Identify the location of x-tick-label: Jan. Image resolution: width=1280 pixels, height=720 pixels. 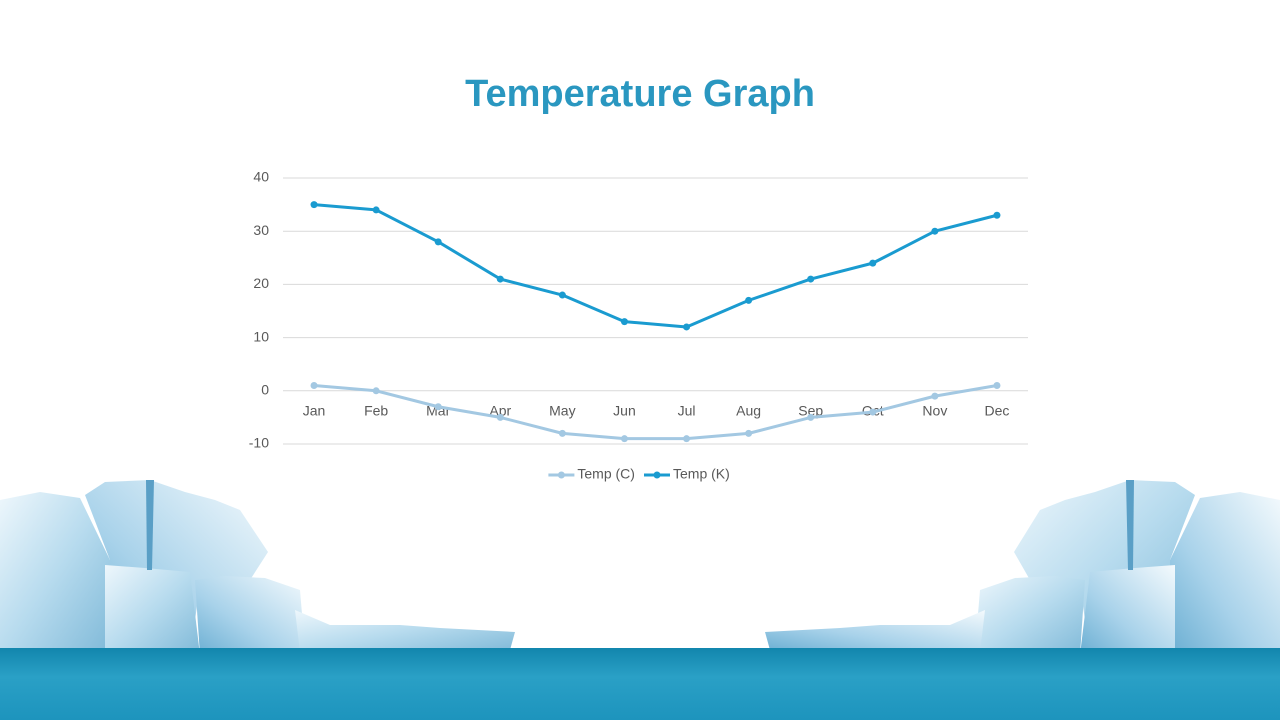
(314, 411).